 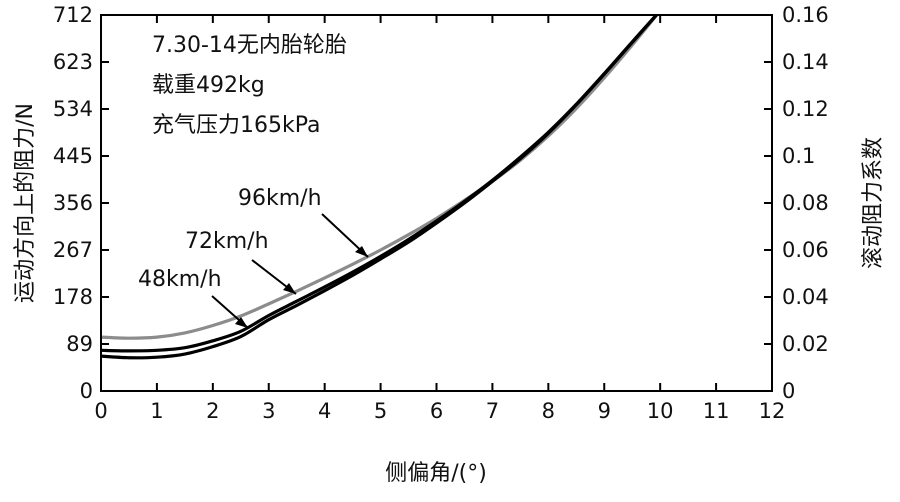 What do you see at coordinates (380, 411) in the screenshot?
I see `x-tick-label: 5` at bounding box center [380, 411].